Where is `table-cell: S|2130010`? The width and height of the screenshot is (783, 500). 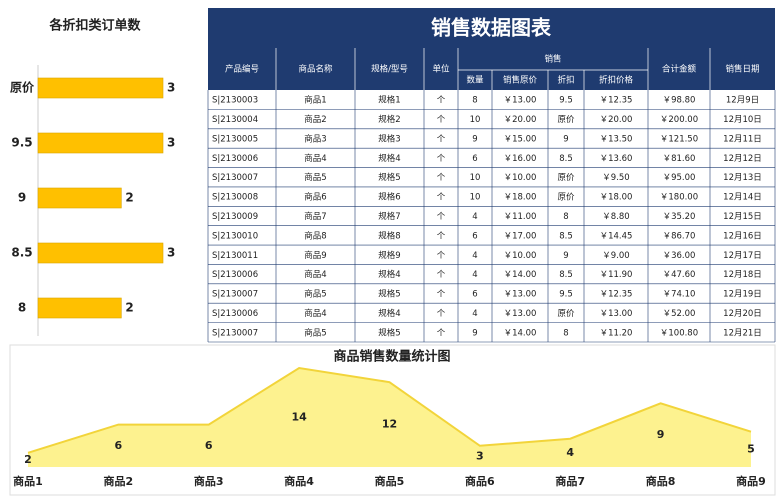
table-cell: S|2130010 is located at coordinates (235, 236).